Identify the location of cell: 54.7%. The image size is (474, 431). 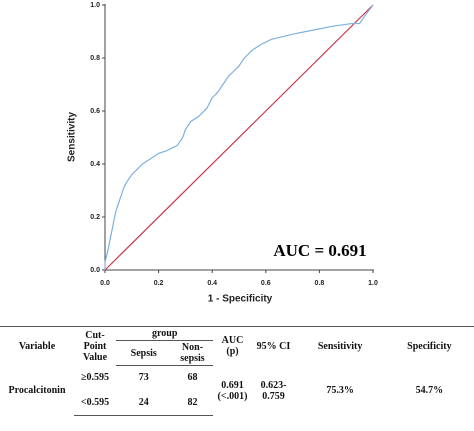
(429, 390).